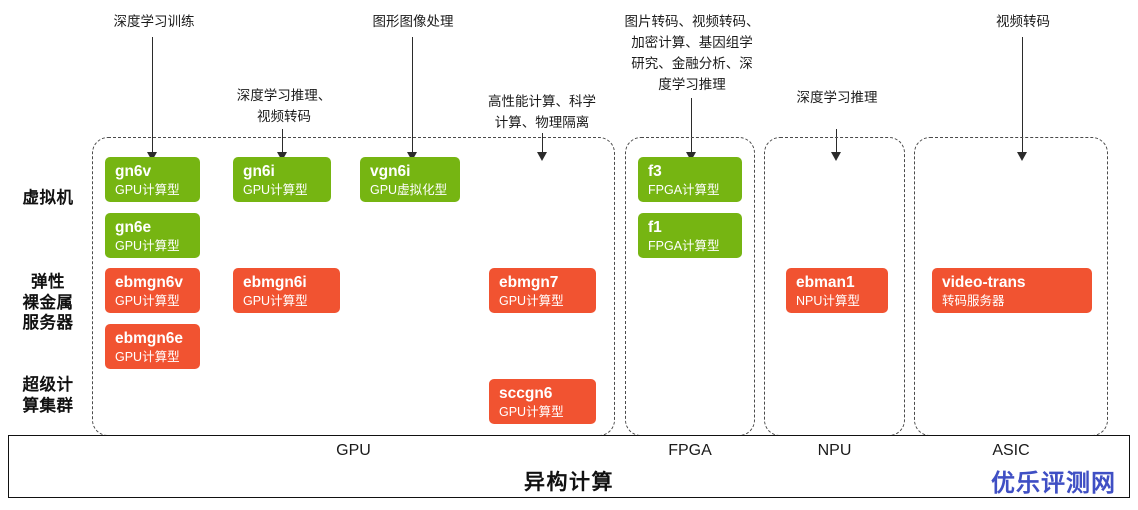 This screenshot has height=510, width=1138. I want to click on chip-gn6e-name: gn6e, so click(133, 227).